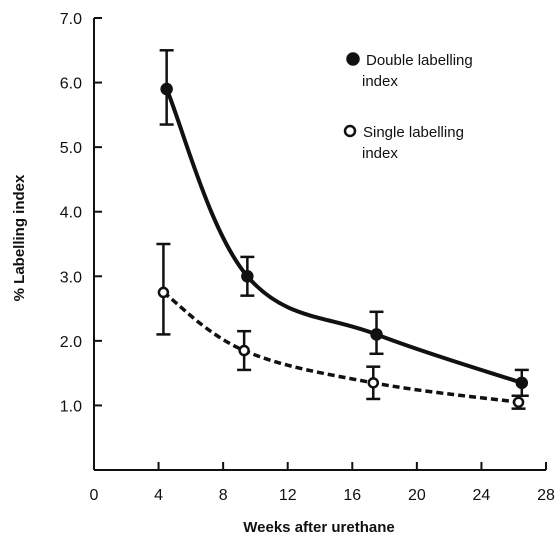 This screenshot has width=556, height=538. Describe the element at coordinates (94, 495) in the screenshot. I see `x-tick-label: 0` at that location.